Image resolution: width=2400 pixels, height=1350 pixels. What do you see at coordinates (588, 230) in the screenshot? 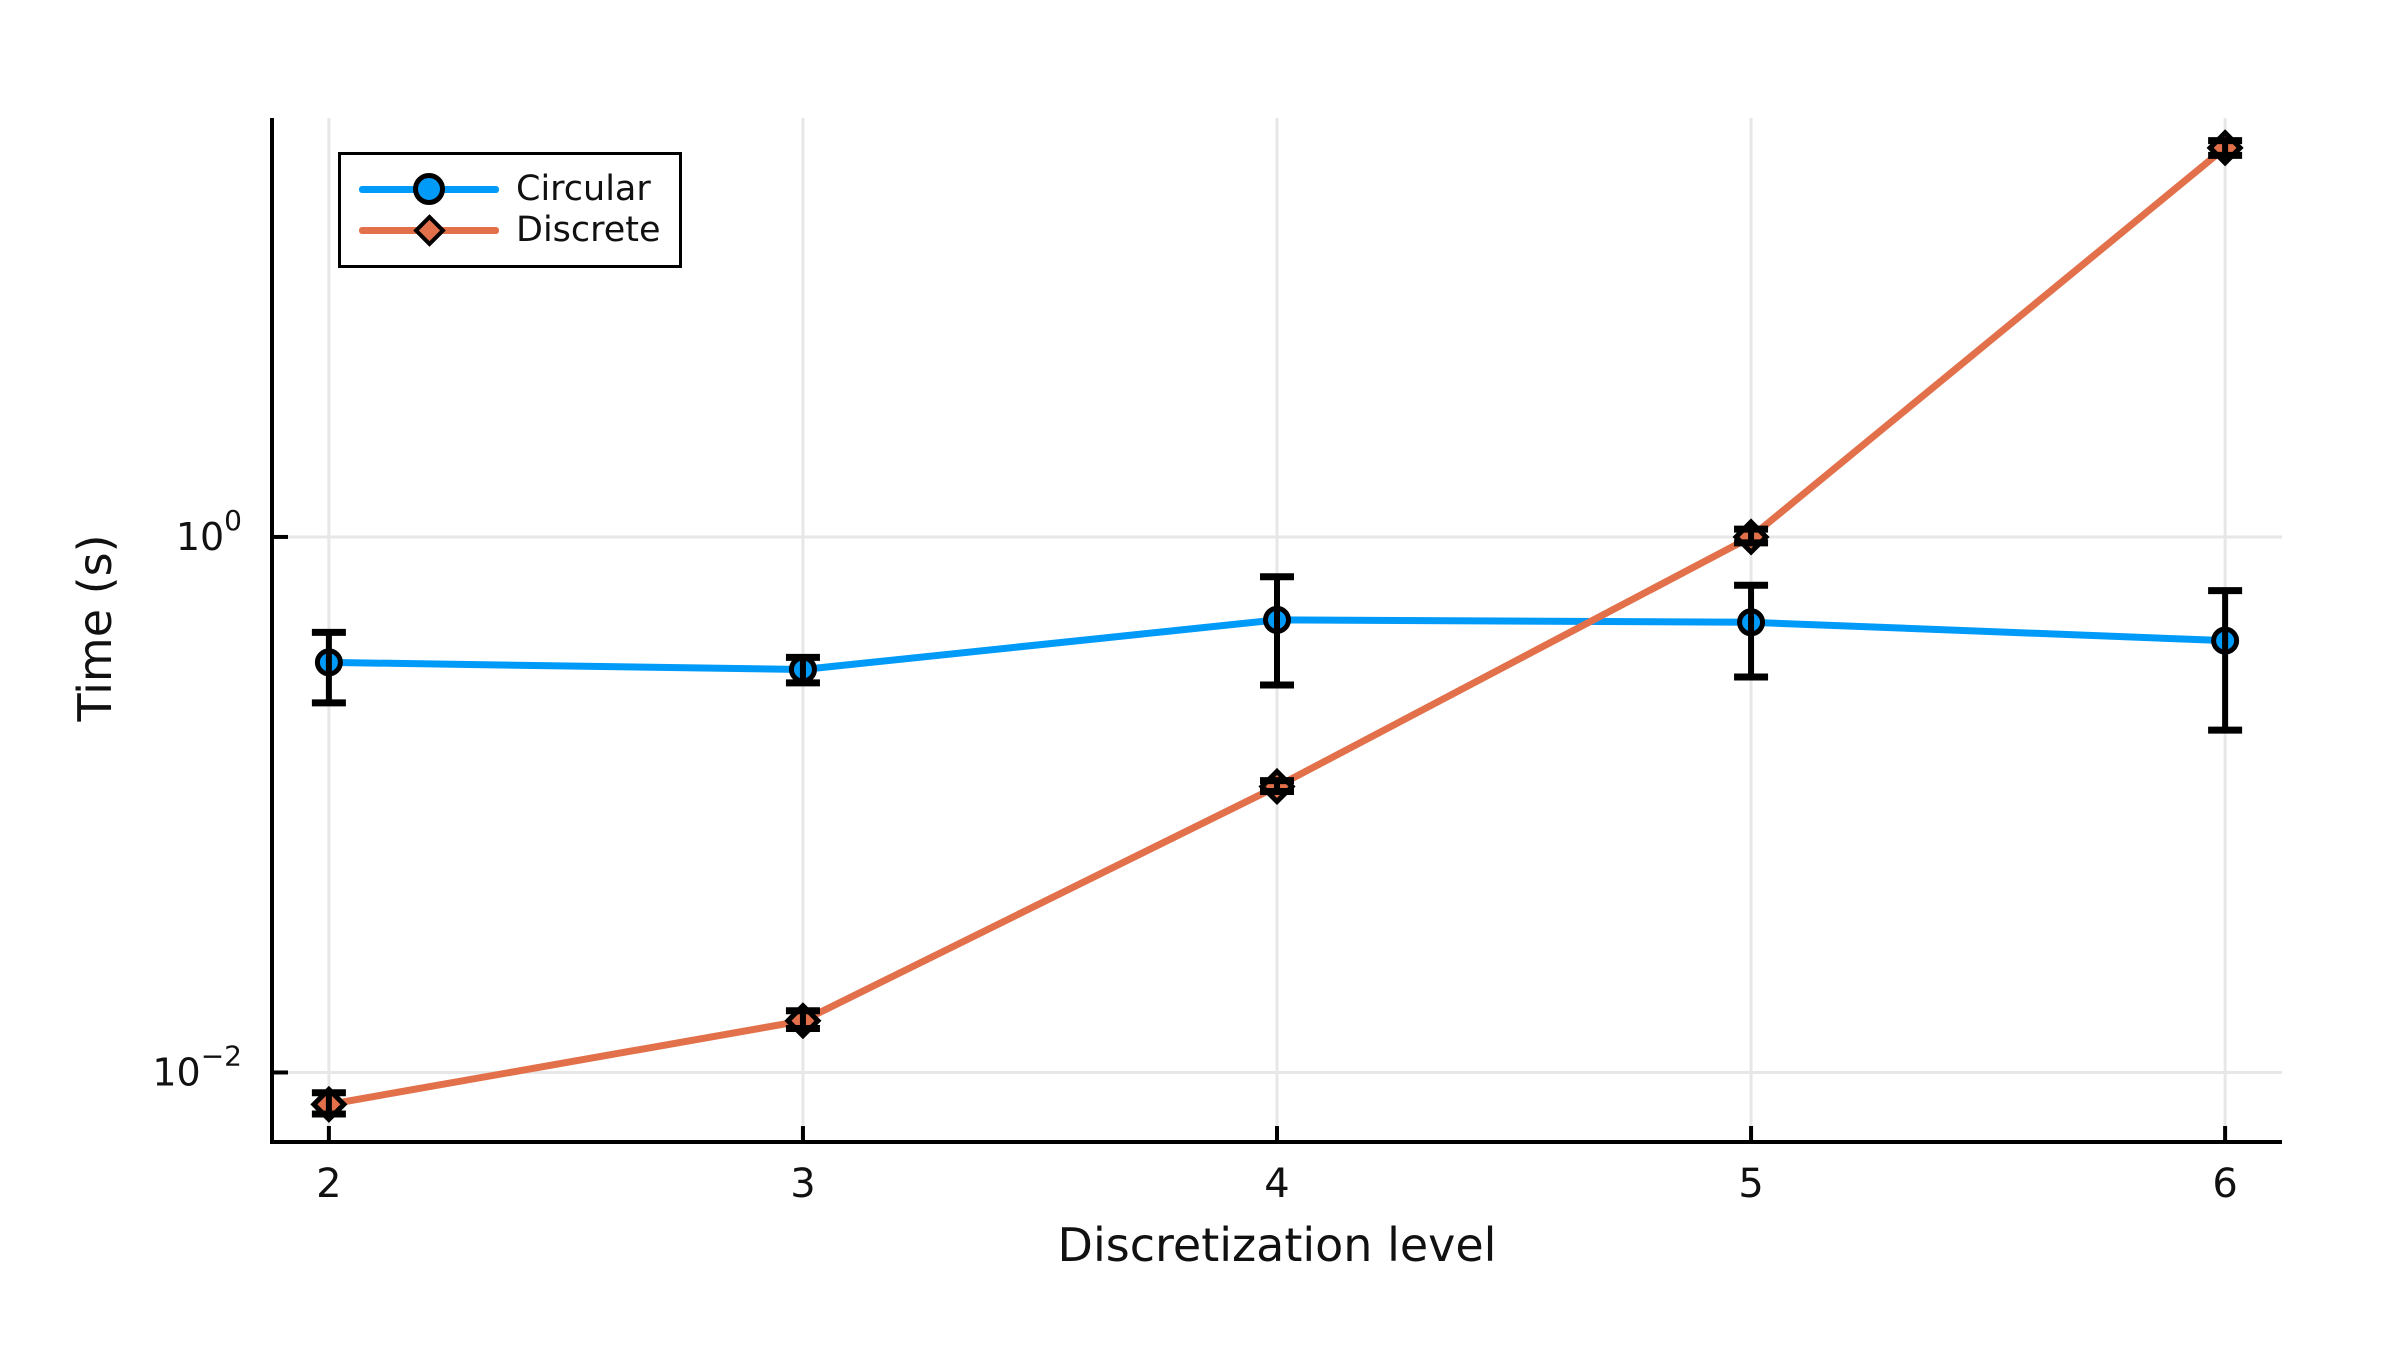
I see `legend-label-discrete: Discrete` at bounding box center [588, 230].